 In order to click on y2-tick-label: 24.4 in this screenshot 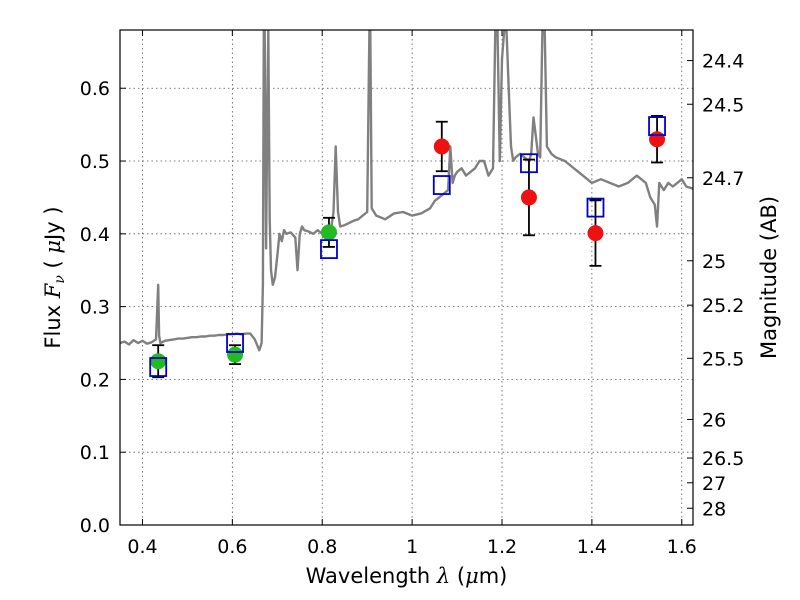, I will do `click(723, 62)`.